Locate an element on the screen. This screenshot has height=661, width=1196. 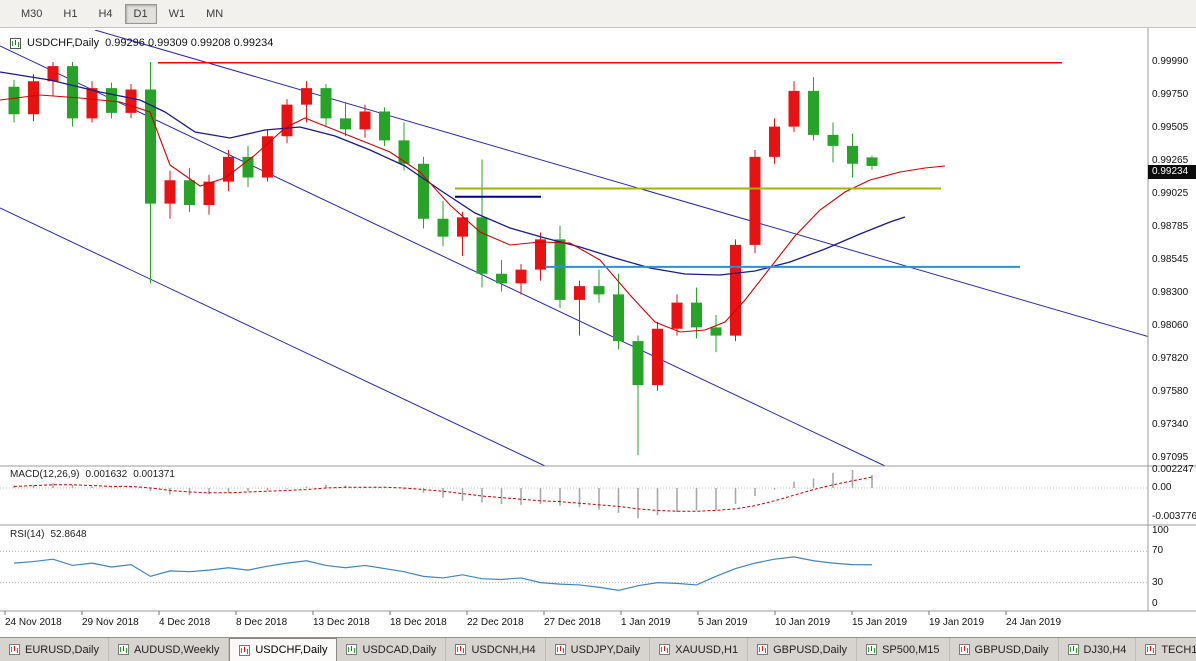
rsi-scale-label: 100 is located at coordinates (1160, 530).